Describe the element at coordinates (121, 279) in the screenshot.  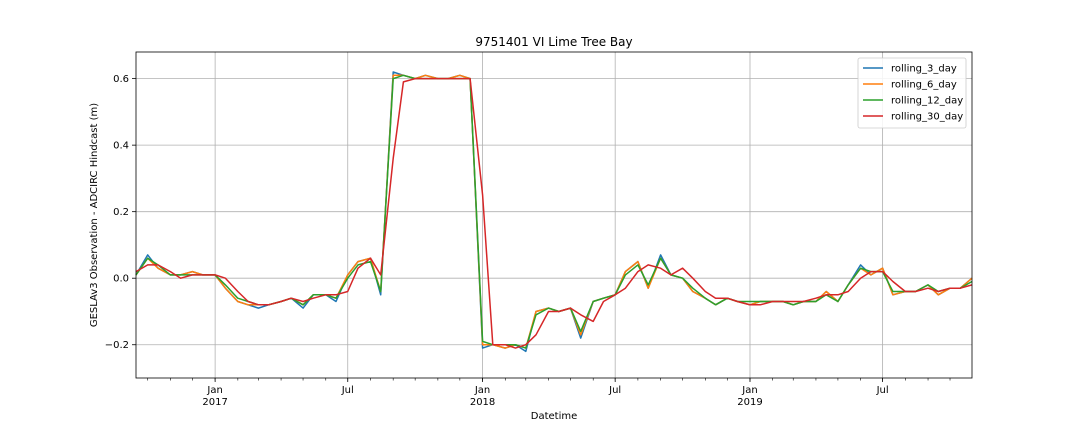
I see `y-tick-label: 0.0` at that location.